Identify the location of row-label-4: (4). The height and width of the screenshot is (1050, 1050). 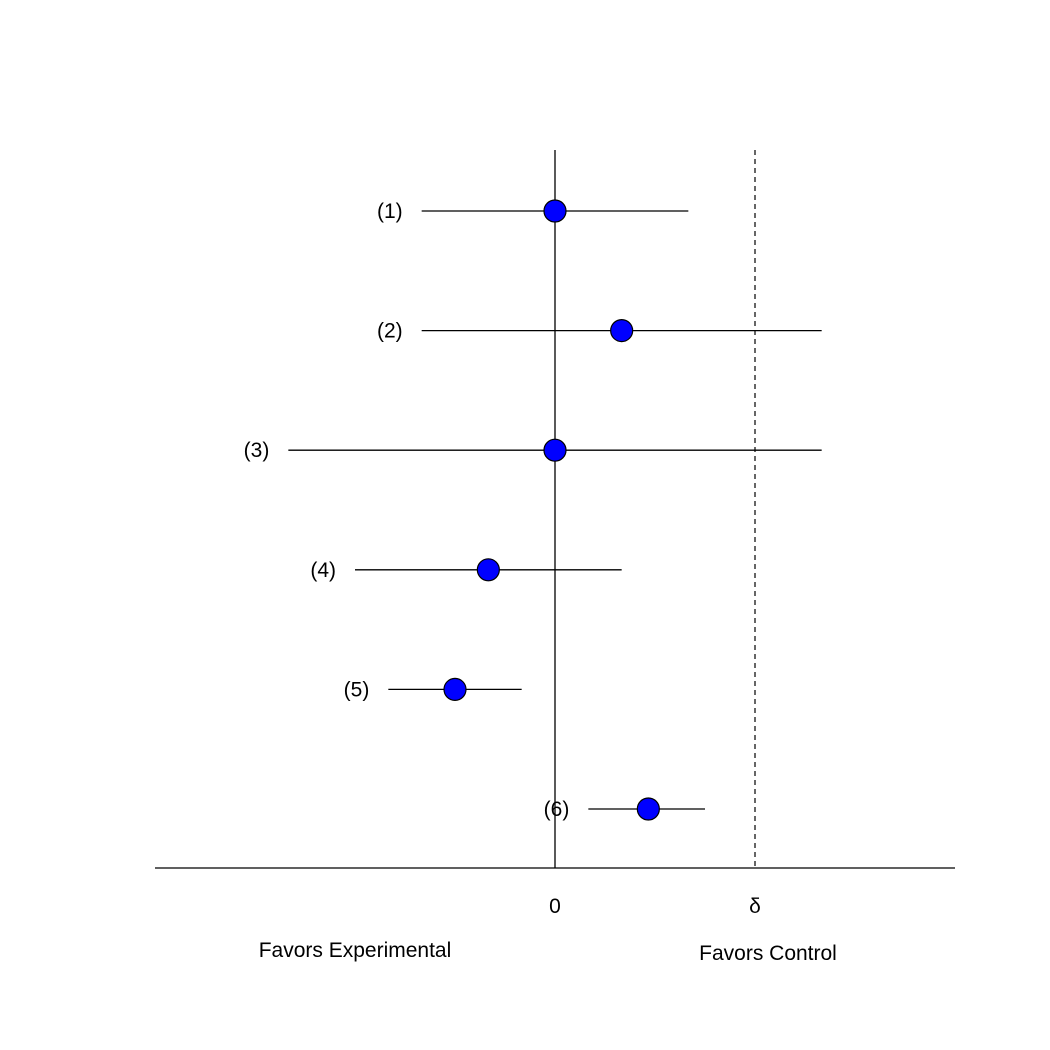
(323, 570).